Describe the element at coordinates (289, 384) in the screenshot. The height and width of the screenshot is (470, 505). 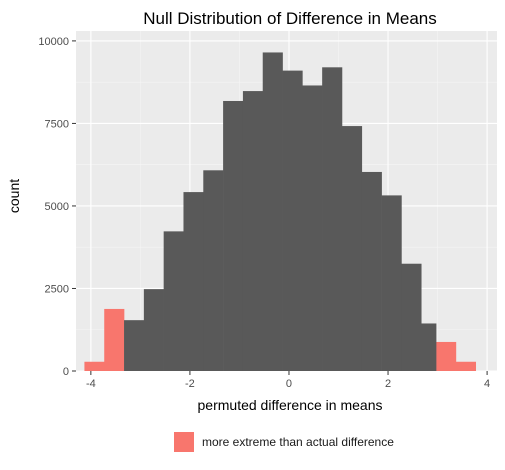
I see `x-tick-label: 0` at that location.